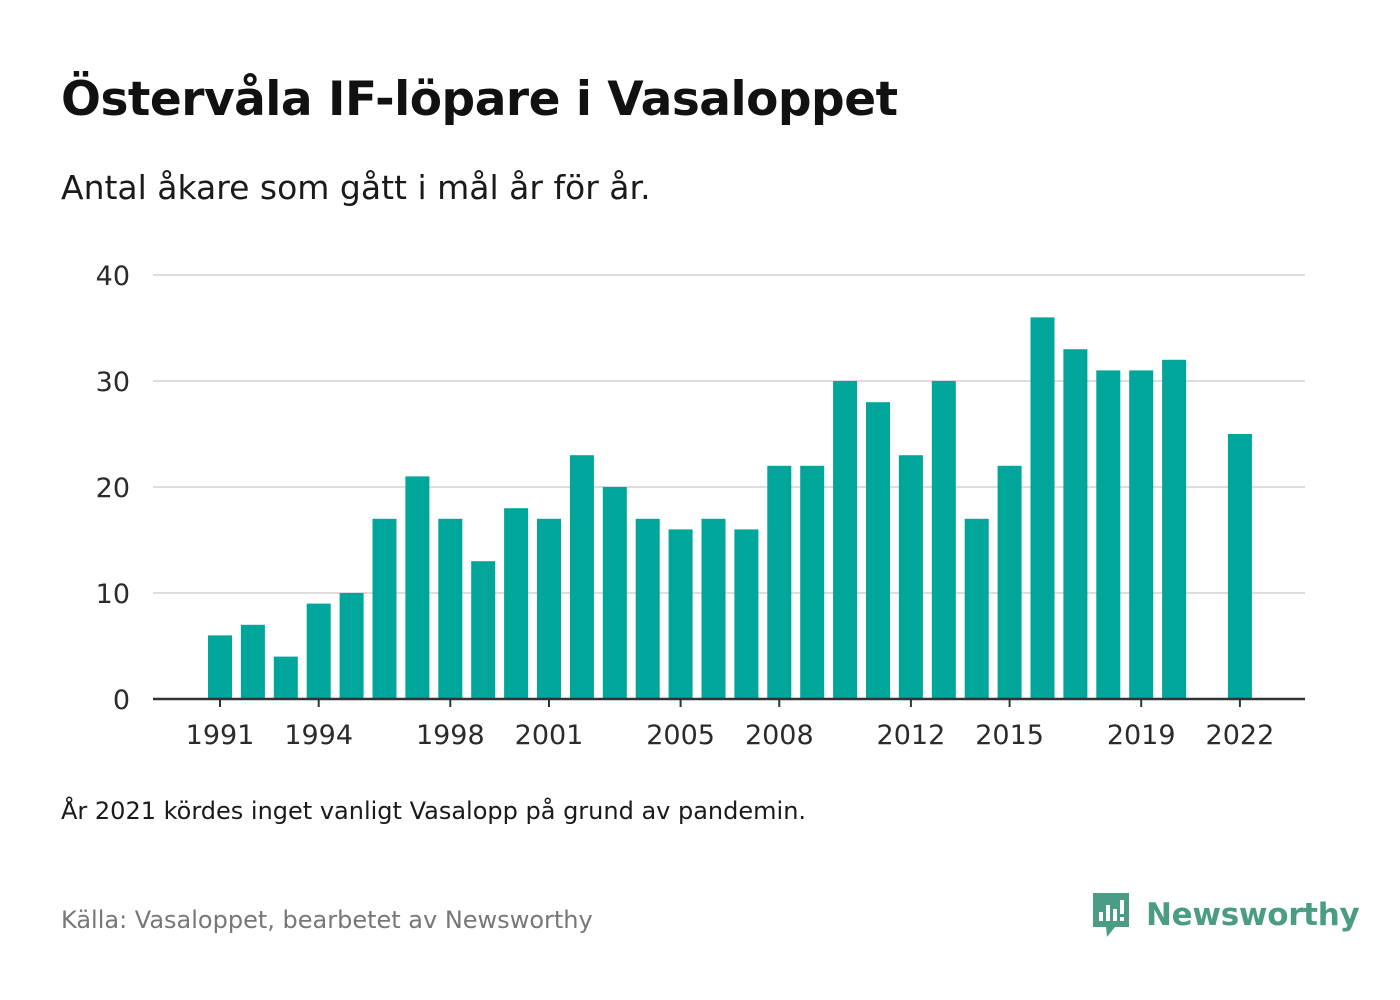 Image resolution: width=1400 pixels, height=1000 pixels. I want to click on bar-2005, so click(680, 614).